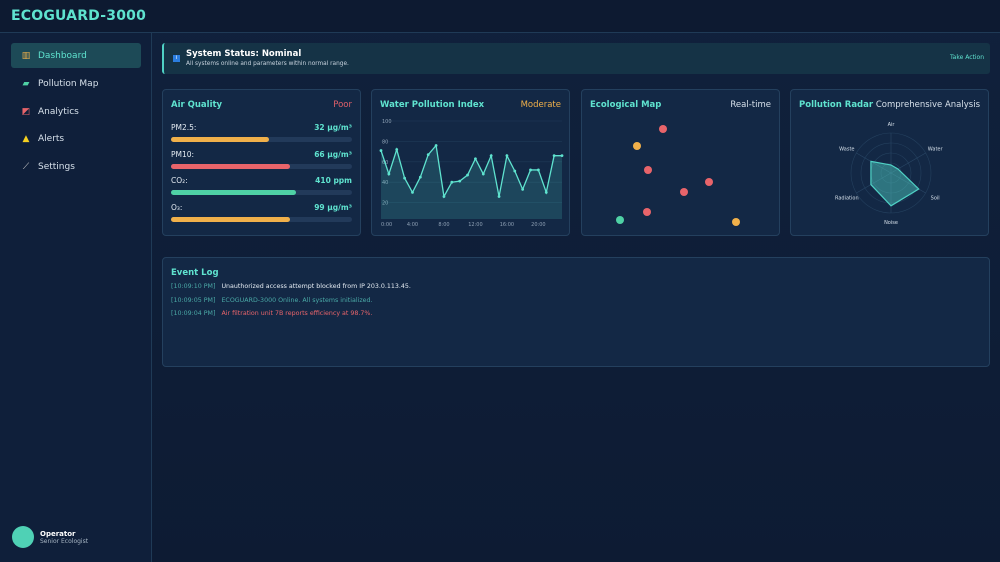 This screenshot has height=562, width=1000. Describe the element at coordinates (195, 273) in the screenshot. I see `event-log-title: Event Log` at that location.